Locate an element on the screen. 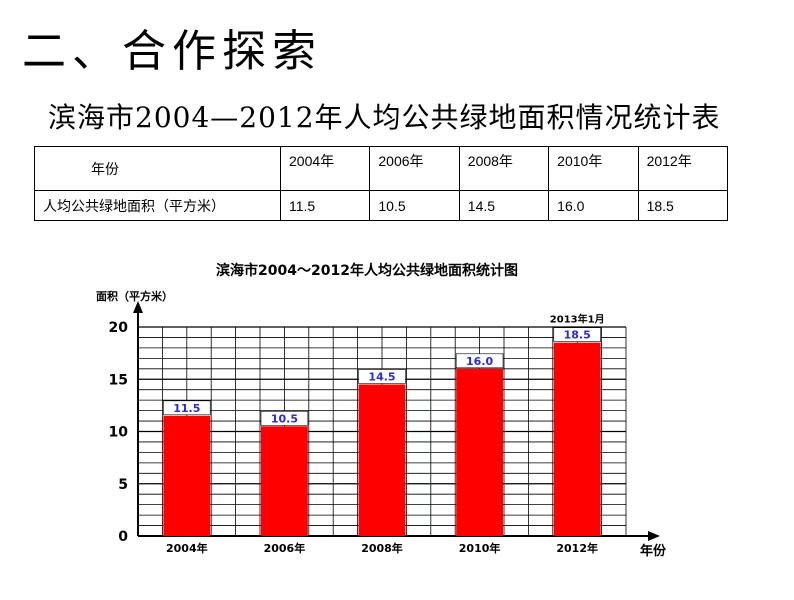  table-title: 滨海市2004—2012年人均公共绿地面积情况统计表 is located at coordinates (384, 117).